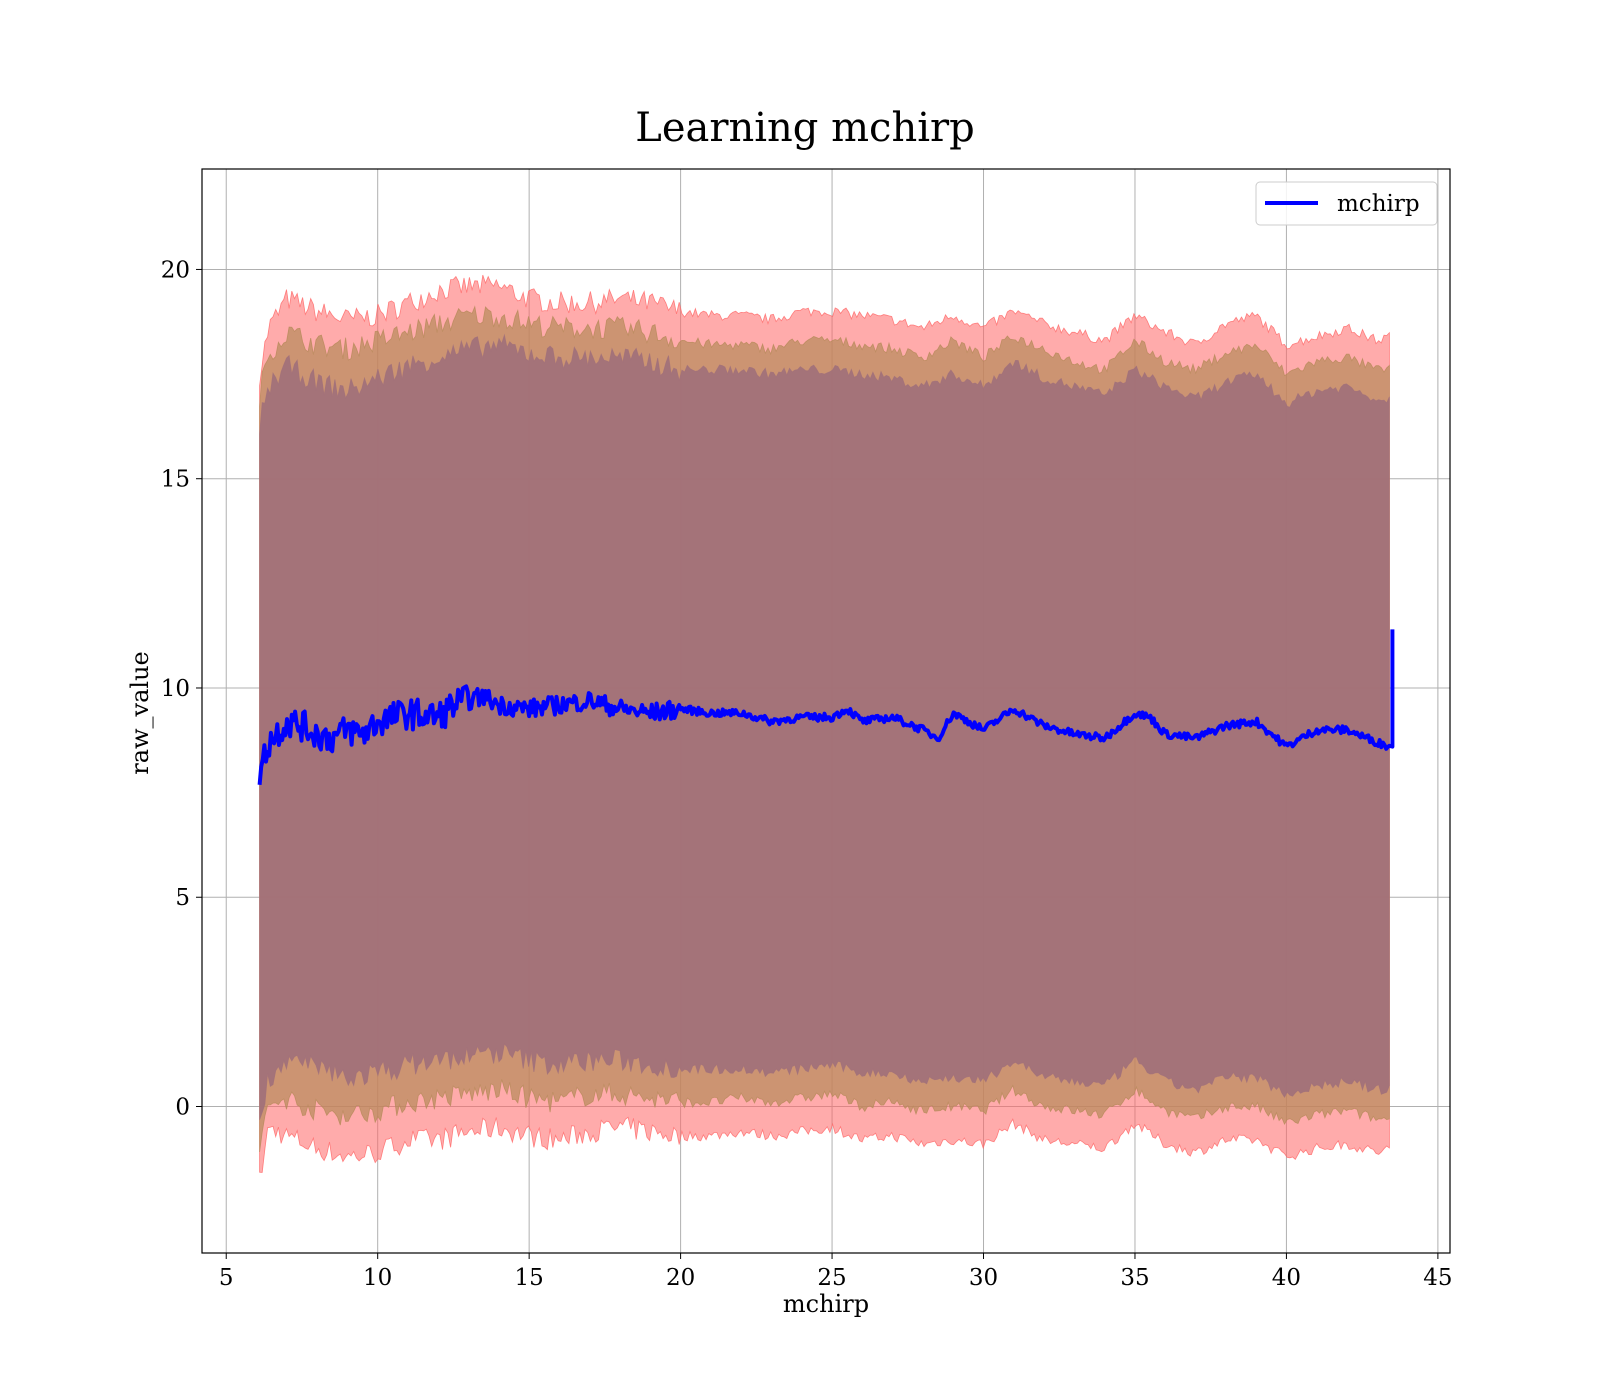 The image size is (1600, 1400). I want to click on x-tick-label: 15, so click(529, 1278).